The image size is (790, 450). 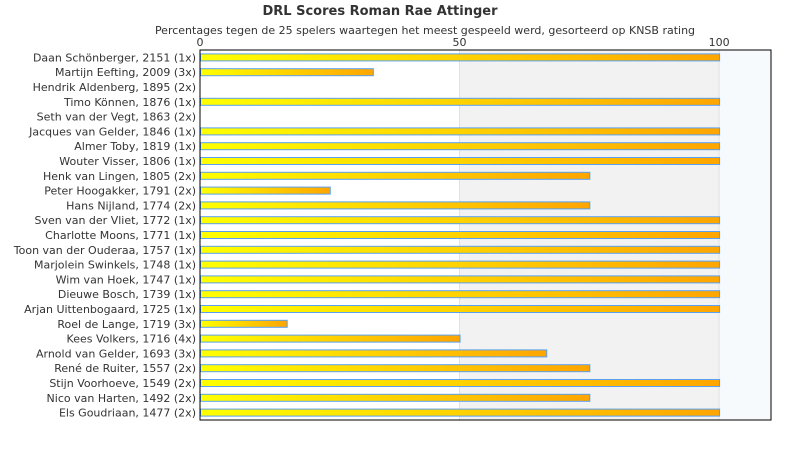 I want to click on y-category-label: Daan Schönberger, 2151 (1x), so click(x=114, y=57).